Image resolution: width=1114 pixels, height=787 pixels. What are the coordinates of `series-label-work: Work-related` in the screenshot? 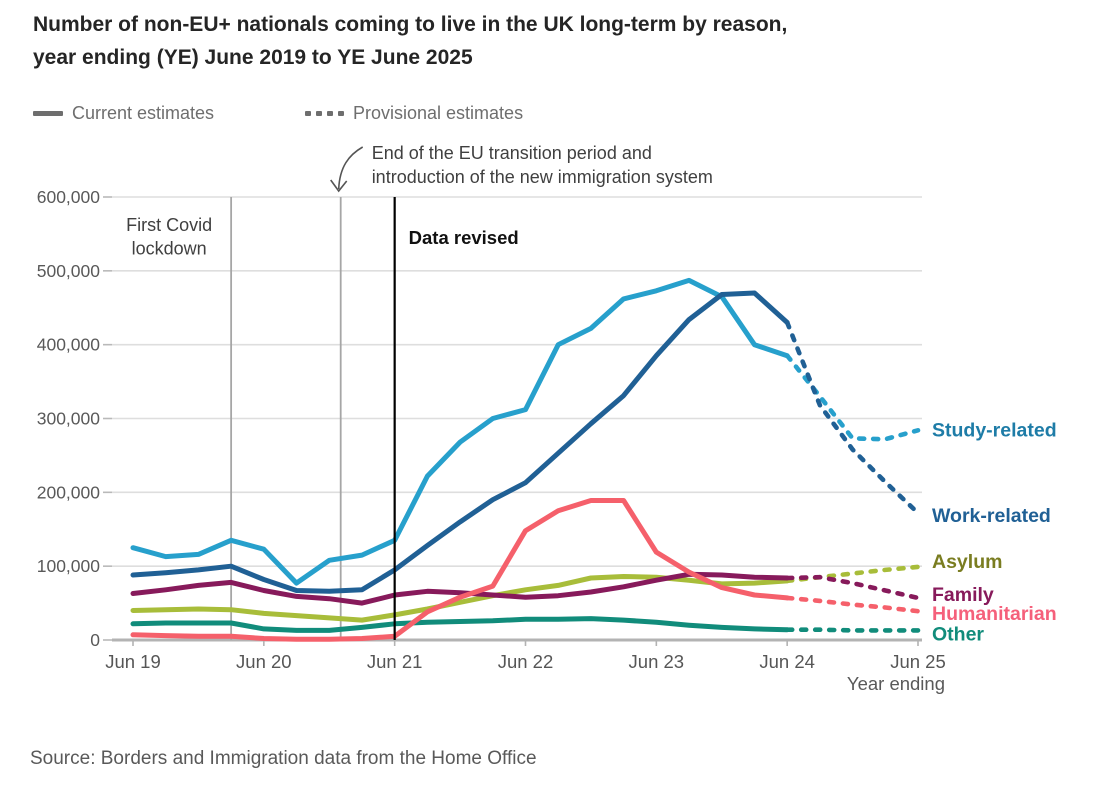 It's located at (991, 516).